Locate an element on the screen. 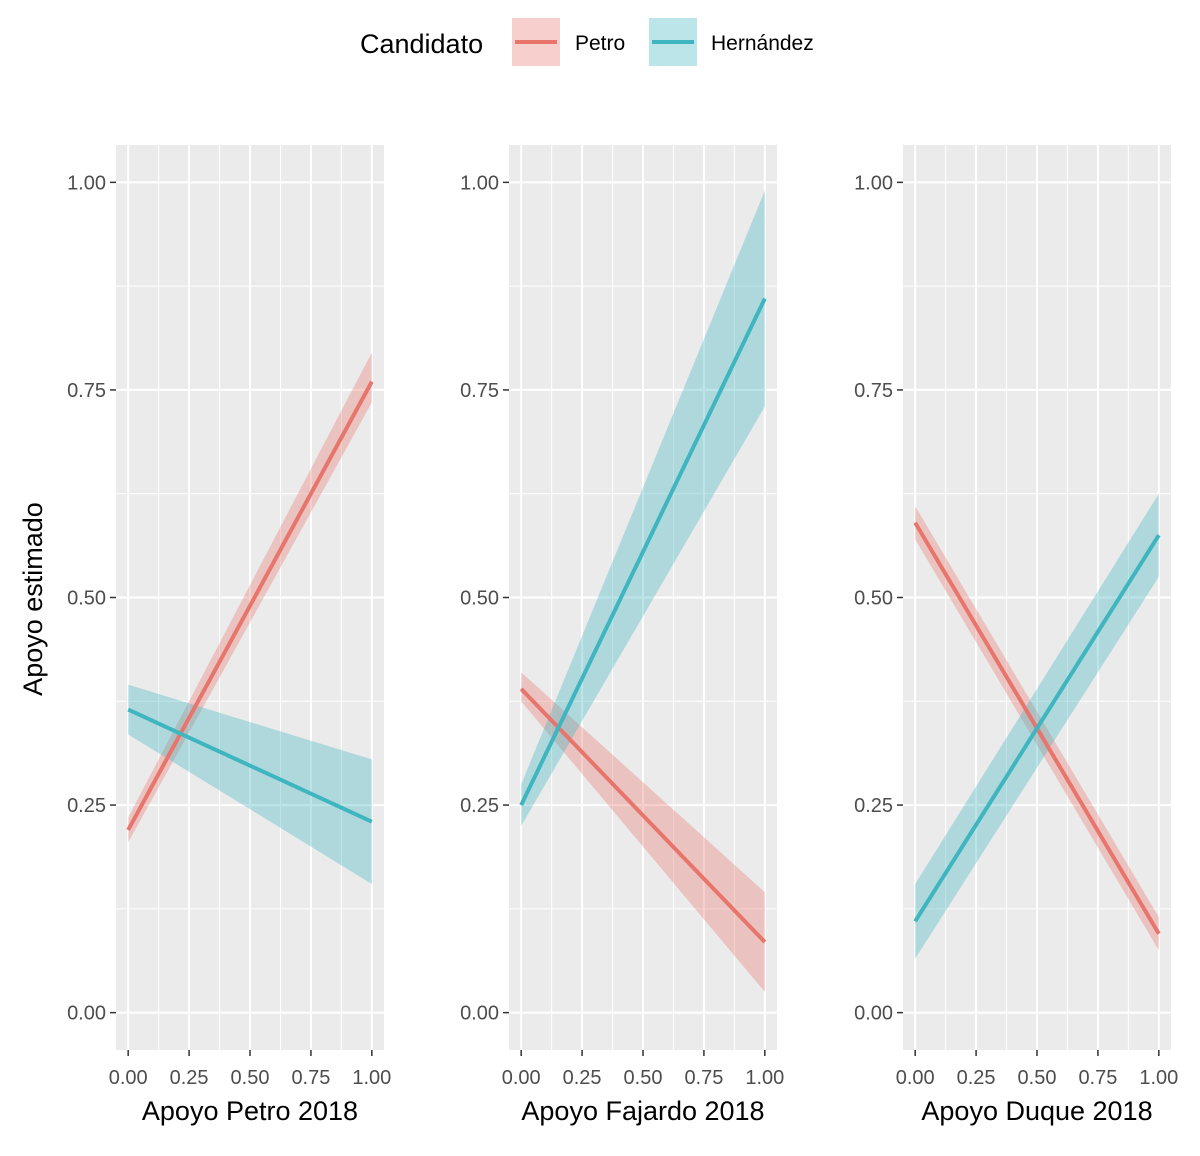  legend-label-hernandez: Hernández is located at coordinates (762, 43).